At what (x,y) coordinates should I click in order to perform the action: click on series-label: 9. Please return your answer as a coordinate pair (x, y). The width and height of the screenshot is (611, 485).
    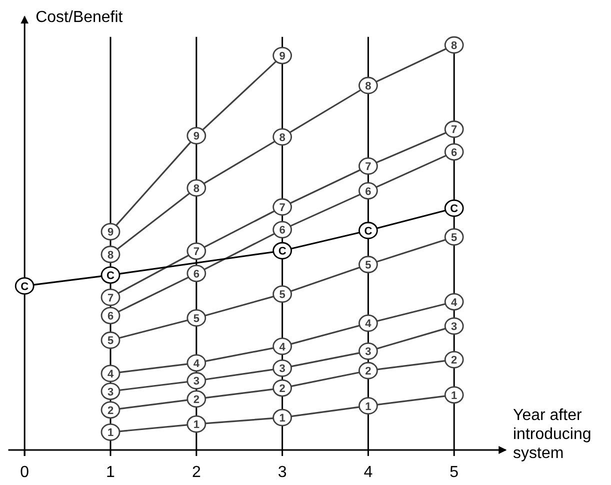
    Looking at the image, I should click on (110, 232).